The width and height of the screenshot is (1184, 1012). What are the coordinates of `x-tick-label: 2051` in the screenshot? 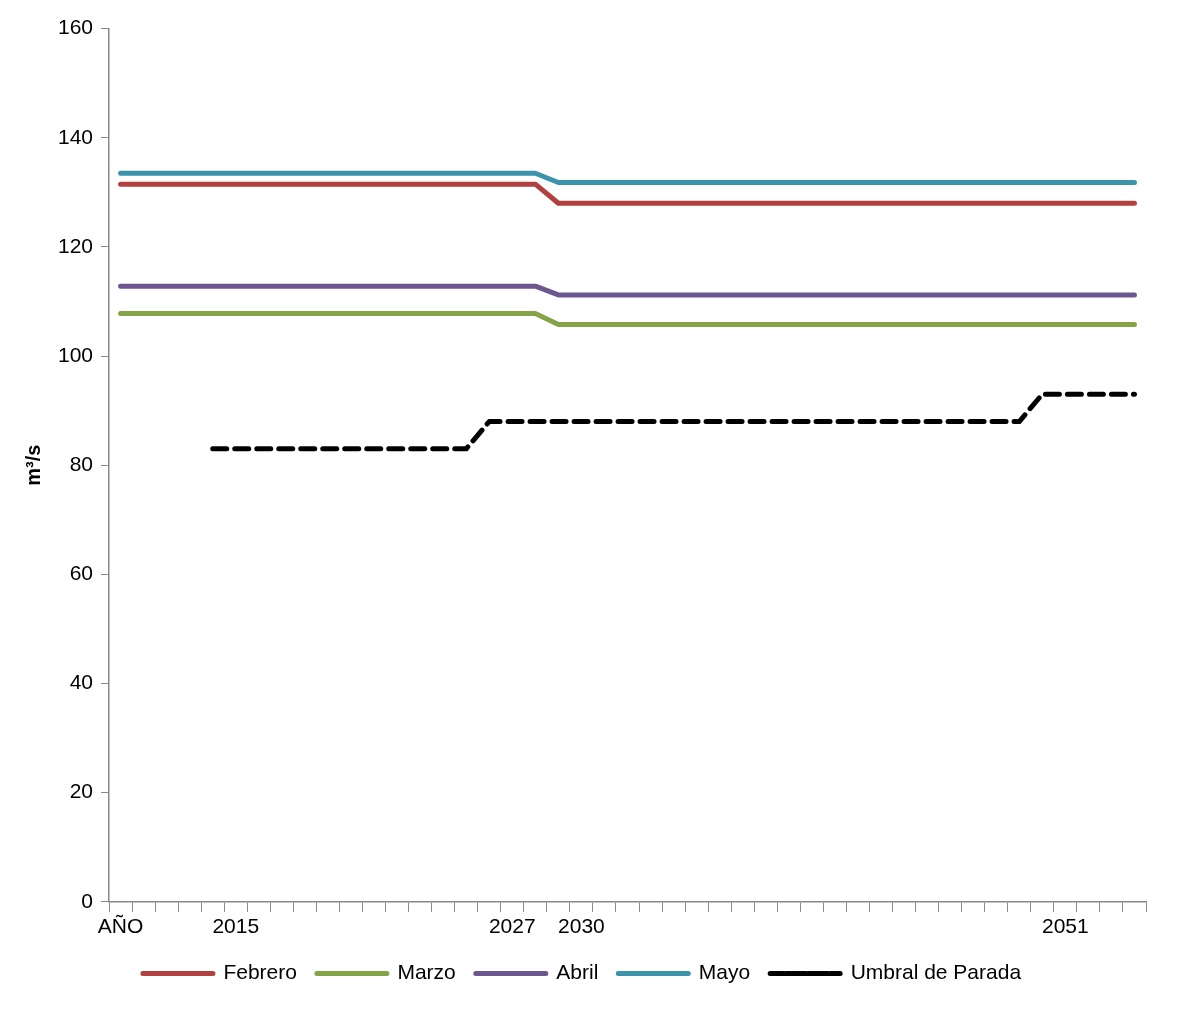 It's located at (1065, 926).